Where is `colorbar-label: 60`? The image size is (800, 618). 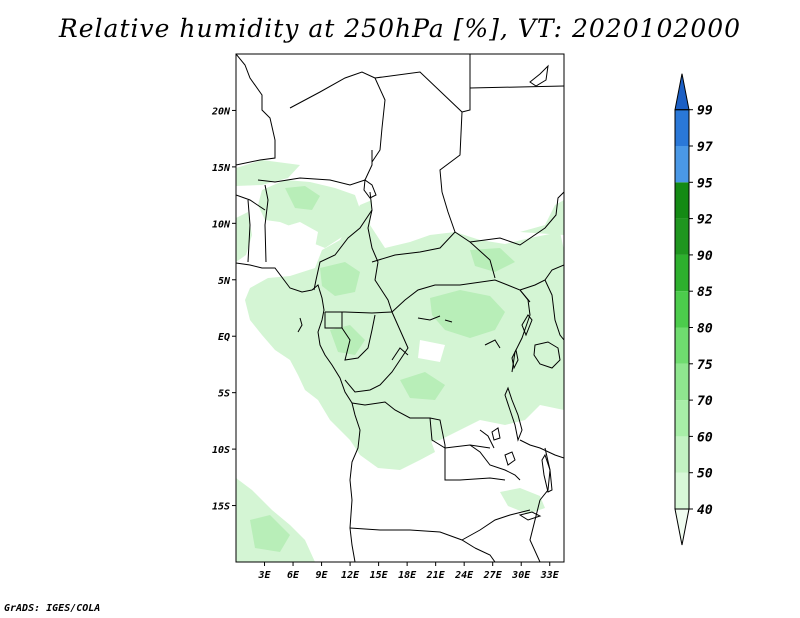 colorbar-label: 60 is located at coordinates (705, 437).